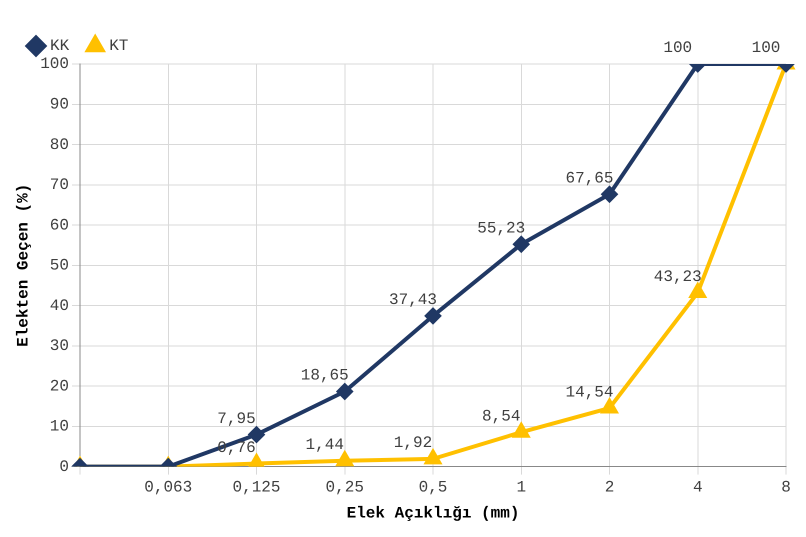 Image resolution: width=806 pixels, height=537 pixels. I want to click on data-label: 0,76, so click(236, 447).